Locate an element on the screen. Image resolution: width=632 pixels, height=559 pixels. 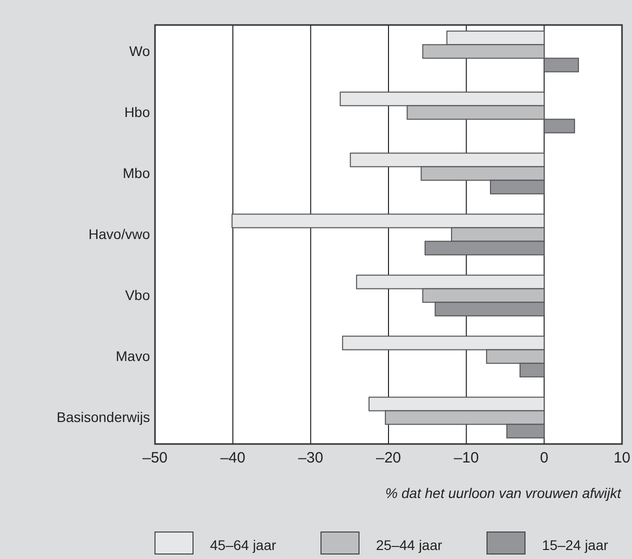
x-tick-label: –50 is located at coordinates (155, 458).